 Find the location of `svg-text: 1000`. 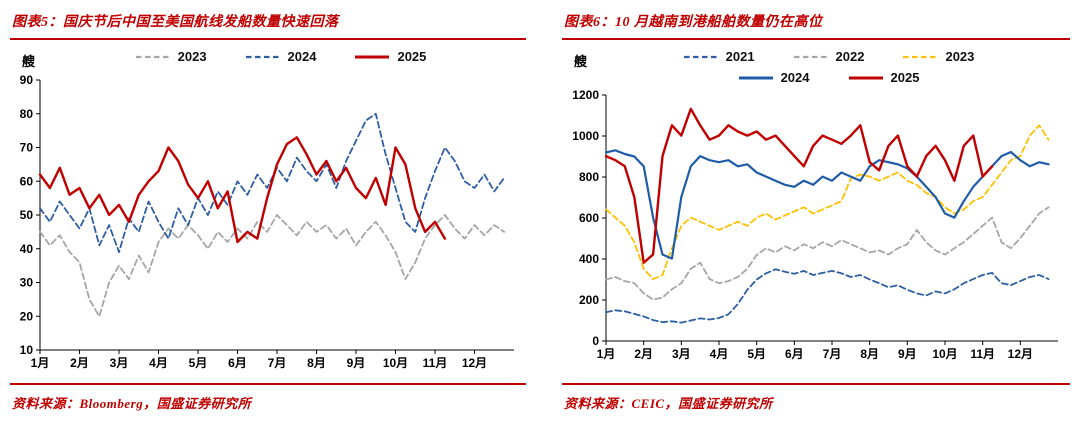

svg-text: 1000 is located at coordinates (585, 136).